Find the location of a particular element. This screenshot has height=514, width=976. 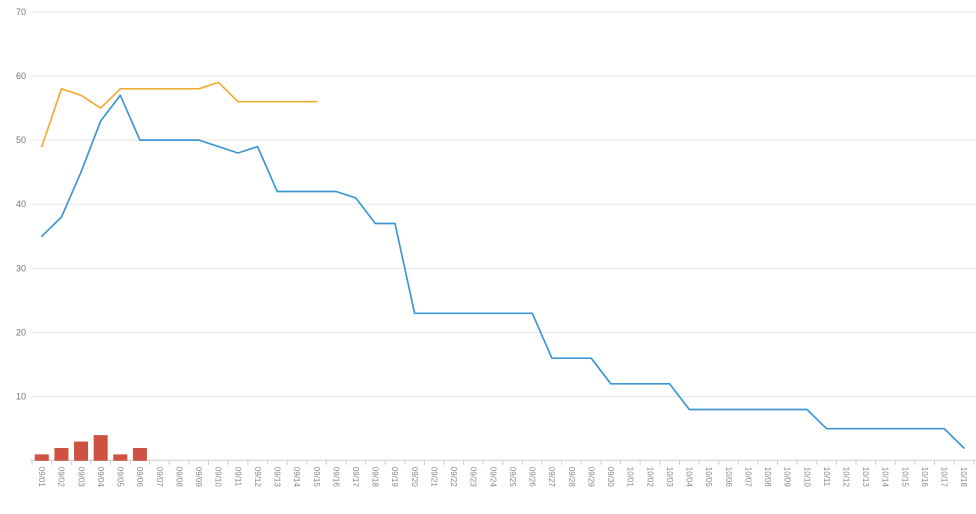

x-axis-label: 10/12 is located at coordinates (846, 477).